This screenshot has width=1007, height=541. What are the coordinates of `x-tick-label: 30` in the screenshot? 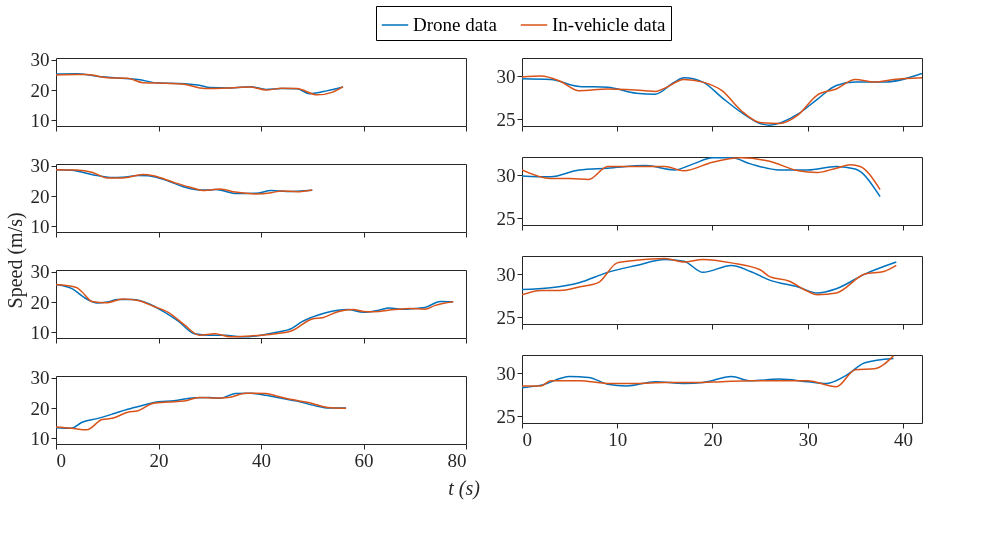 It's located at (808, 439).